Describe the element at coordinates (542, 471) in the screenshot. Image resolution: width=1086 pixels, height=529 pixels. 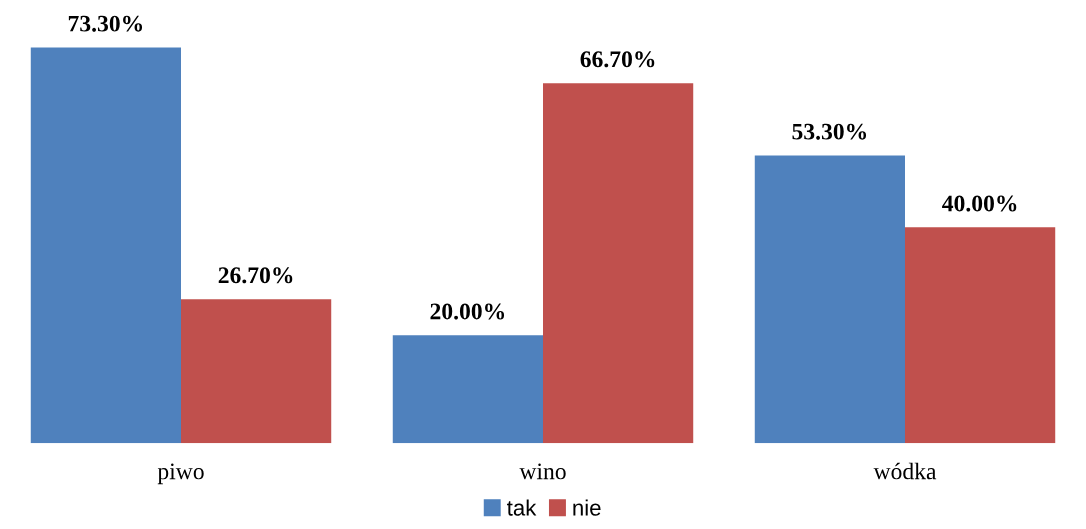
I see `x-tick-label: wino` at that location.